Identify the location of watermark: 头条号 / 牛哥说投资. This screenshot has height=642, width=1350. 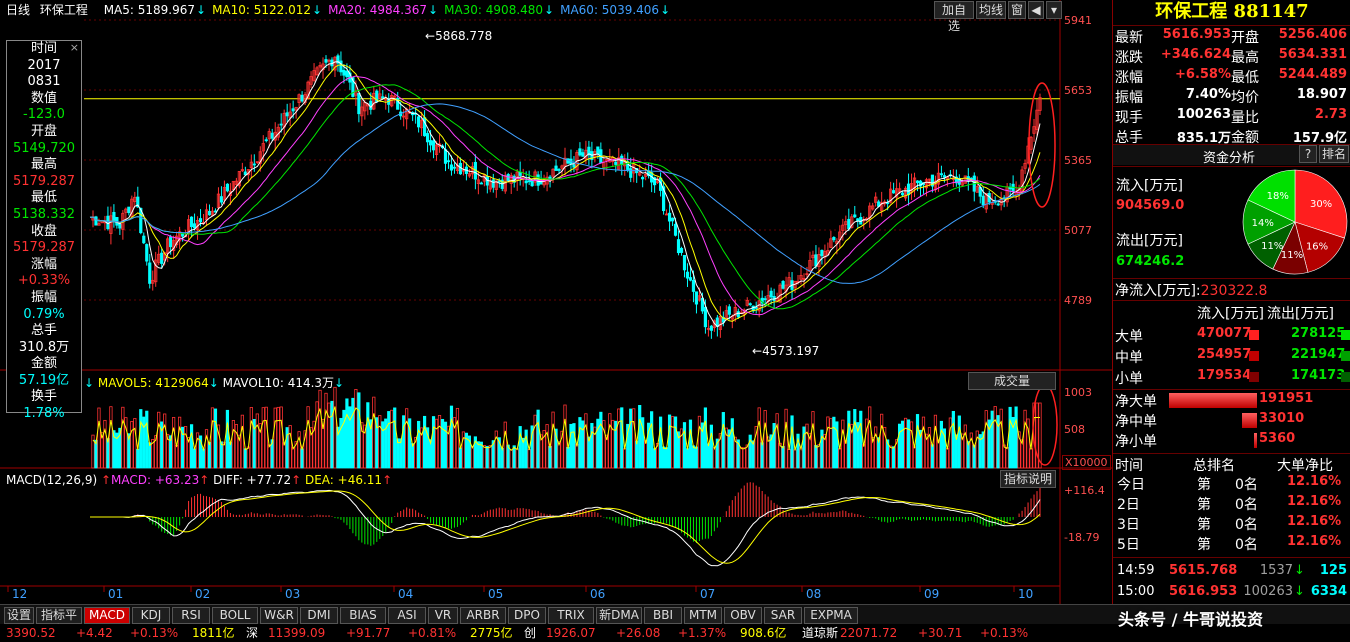
(1190, 619).